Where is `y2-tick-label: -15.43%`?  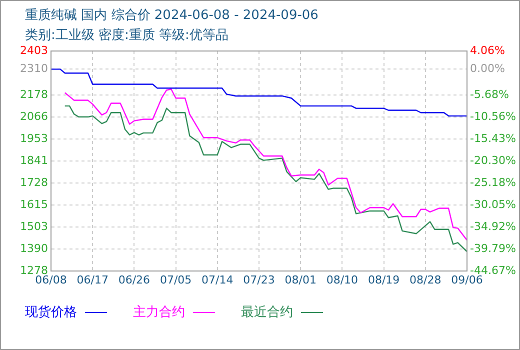 y2-tick-label: -15.43% is located at coordinates (493, 138).